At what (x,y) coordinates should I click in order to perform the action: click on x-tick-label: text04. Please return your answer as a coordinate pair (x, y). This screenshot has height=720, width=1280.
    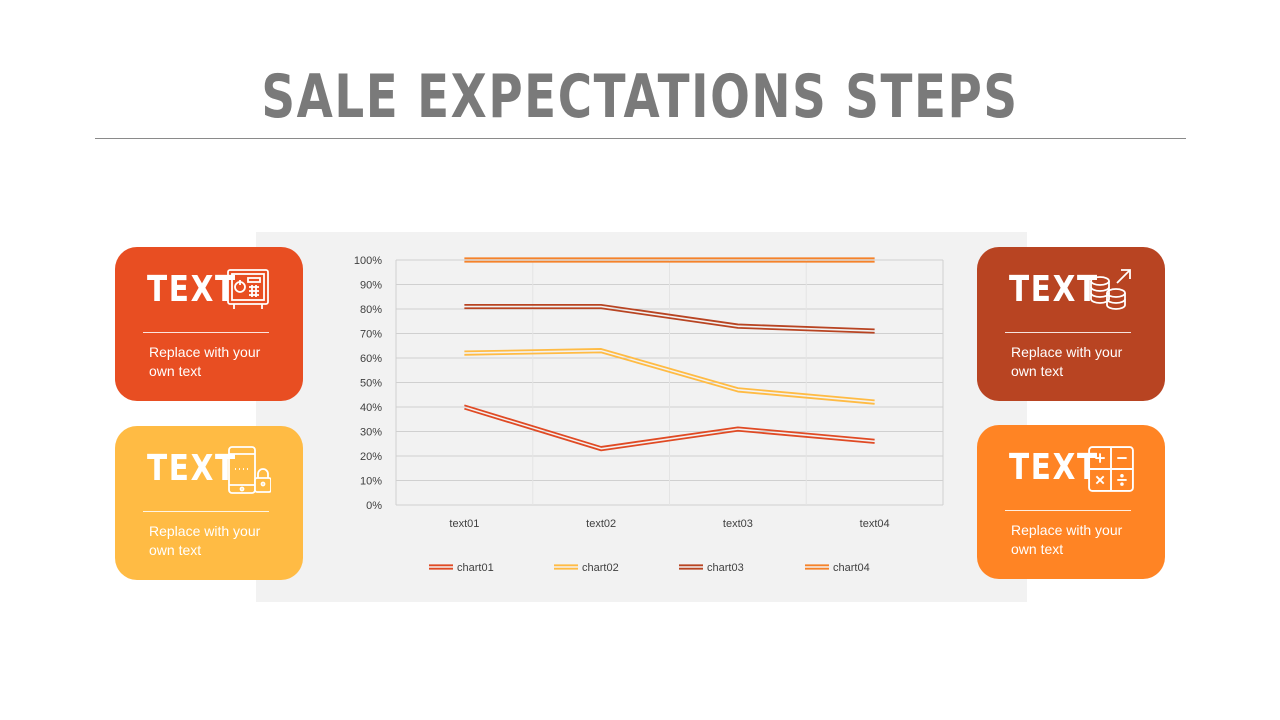
    Looking at the image, I should click on (875, 524).